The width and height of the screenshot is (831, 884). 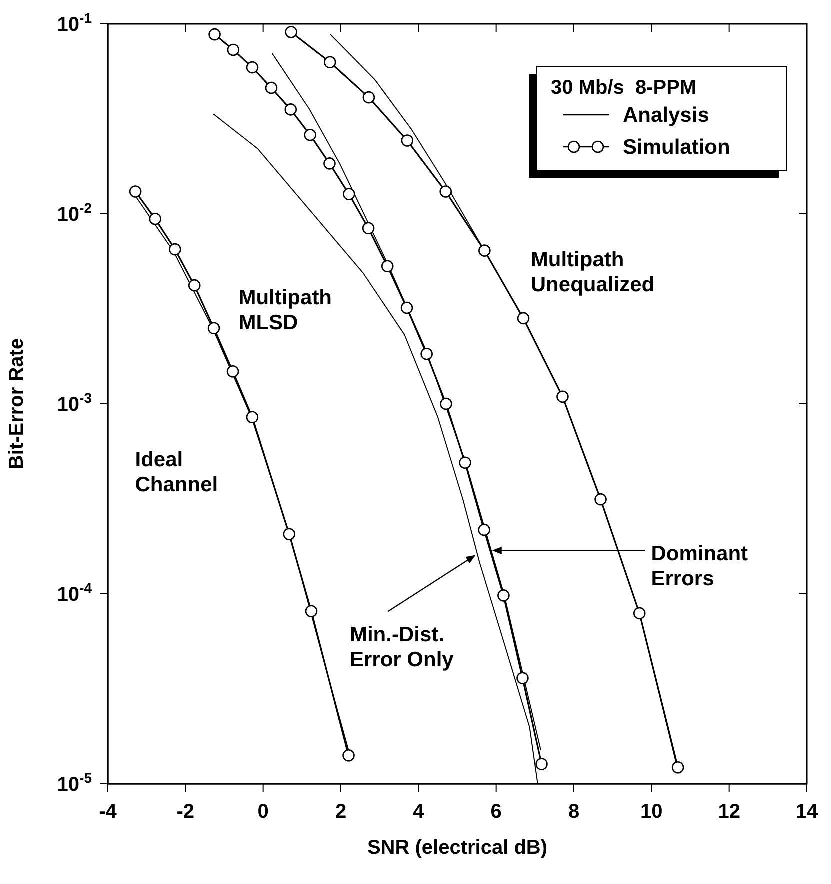 What do you see at coordinates (74, 213) in the screenshot?
I see `y-tick-label: 10$^{-2}$` at bounding box center [74, 213].